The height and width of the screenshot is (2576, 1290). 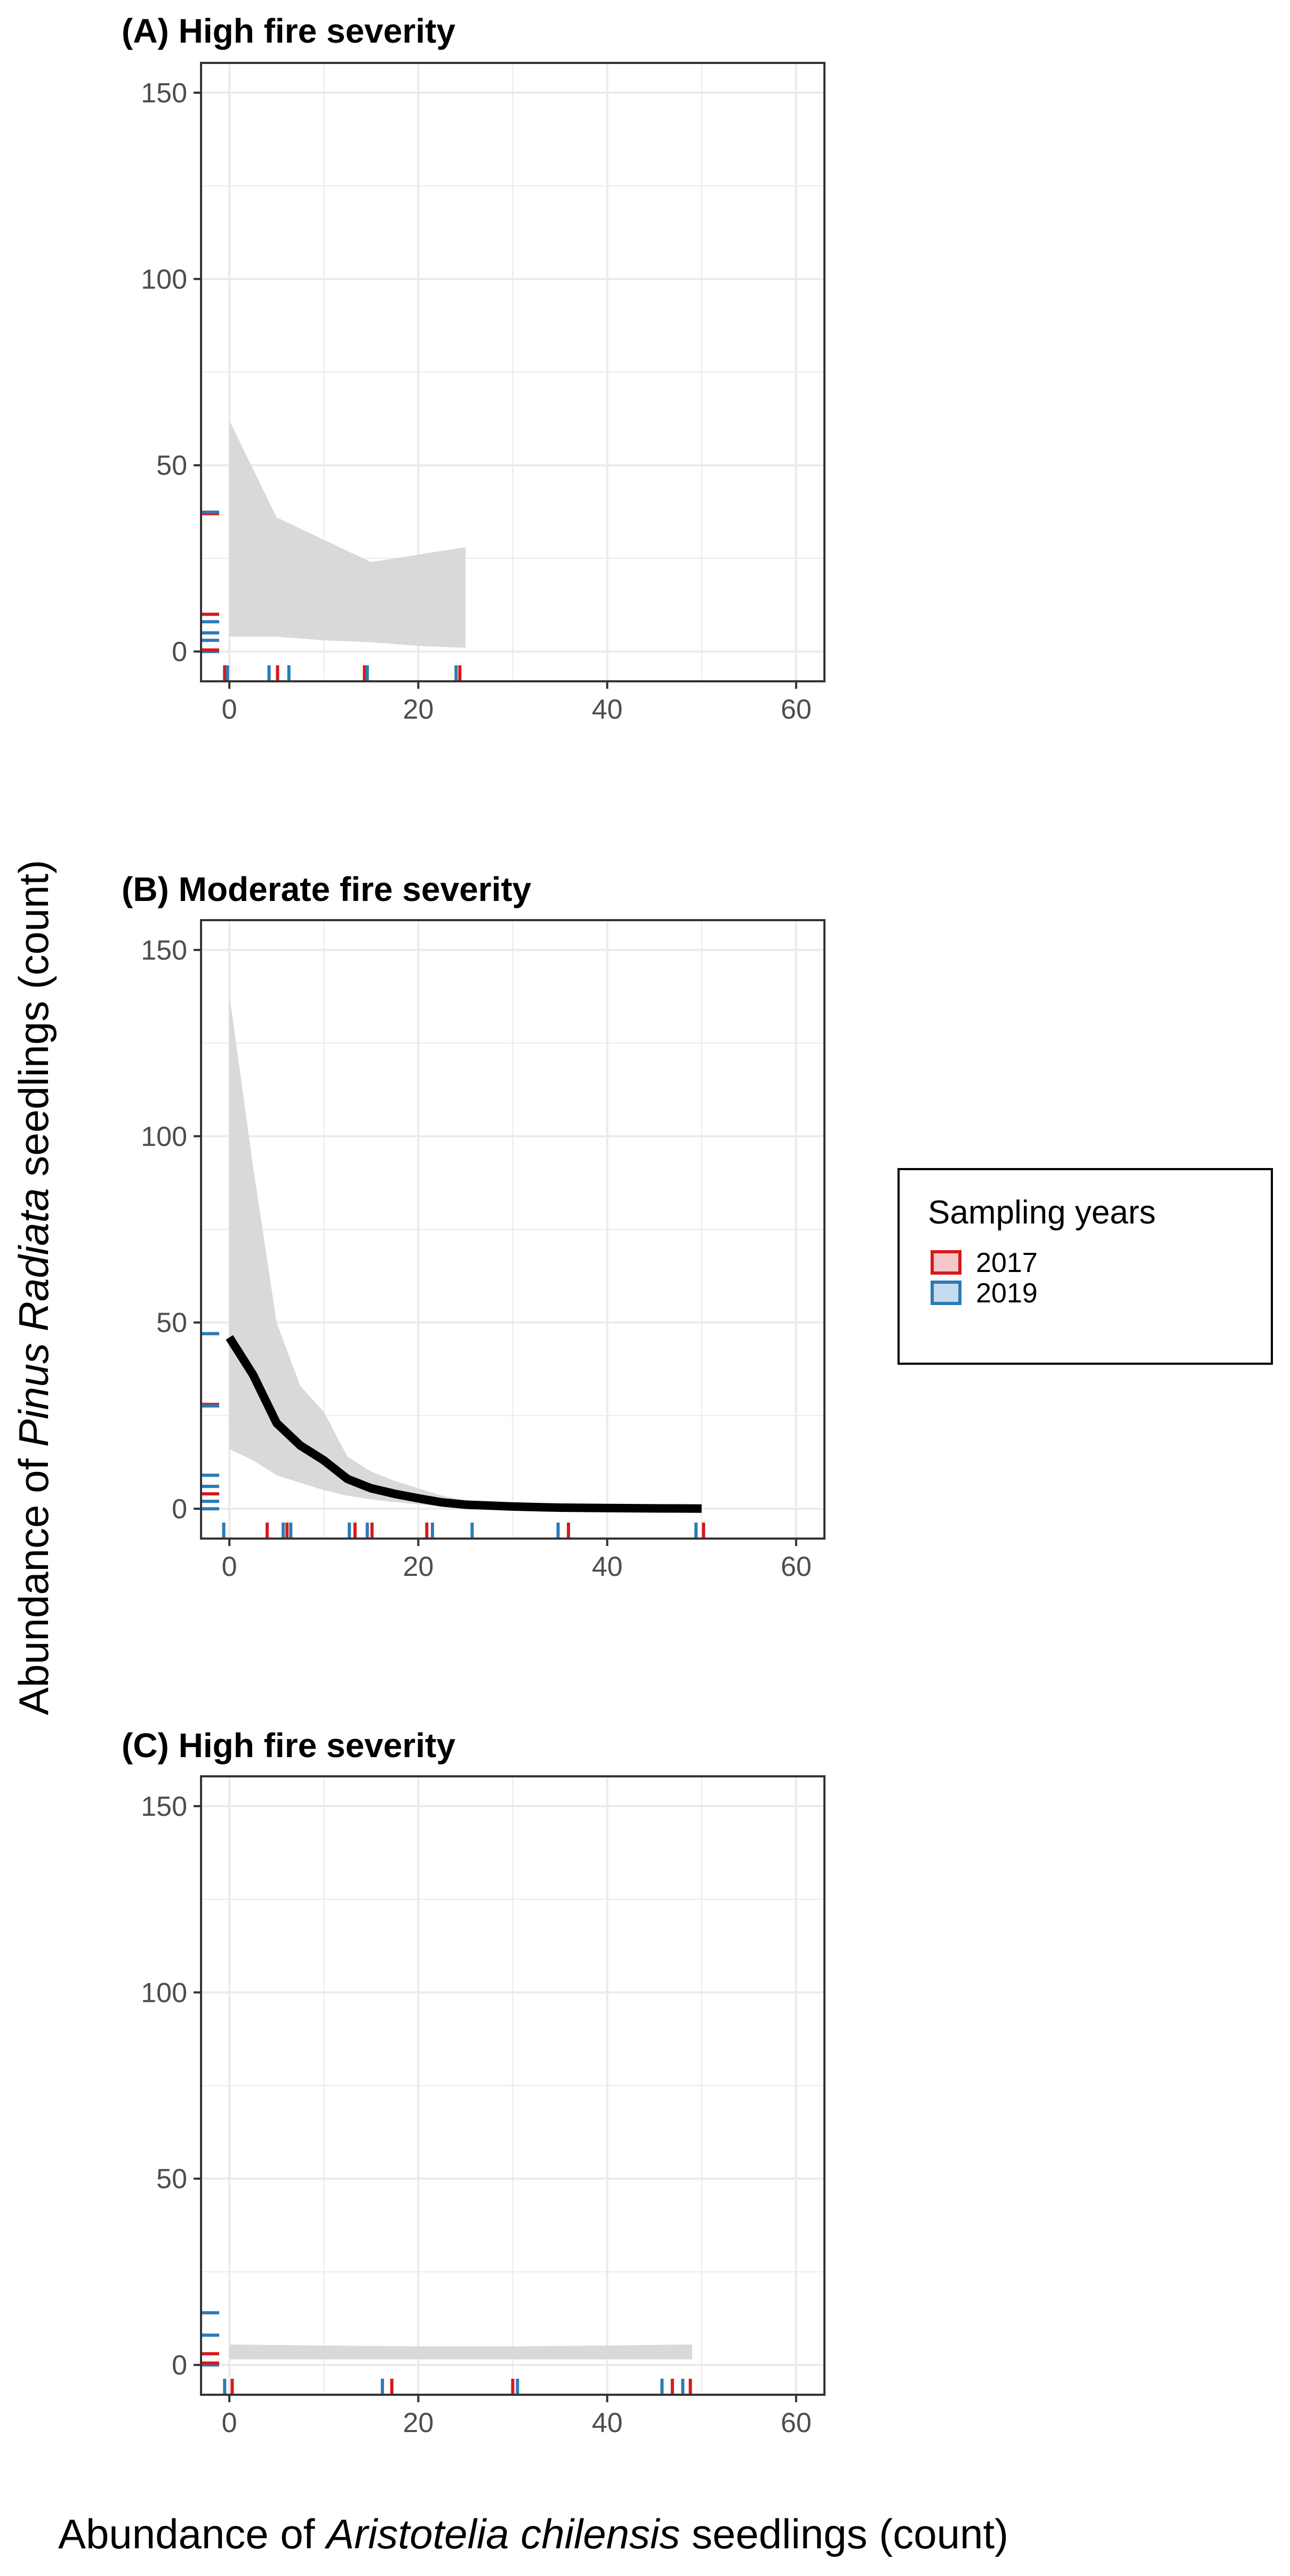 What do you see at coordinates (461, 2352) in the screenshot?
I see `panel-c-confidence-ribbon` at bounding box center [461, 2352].